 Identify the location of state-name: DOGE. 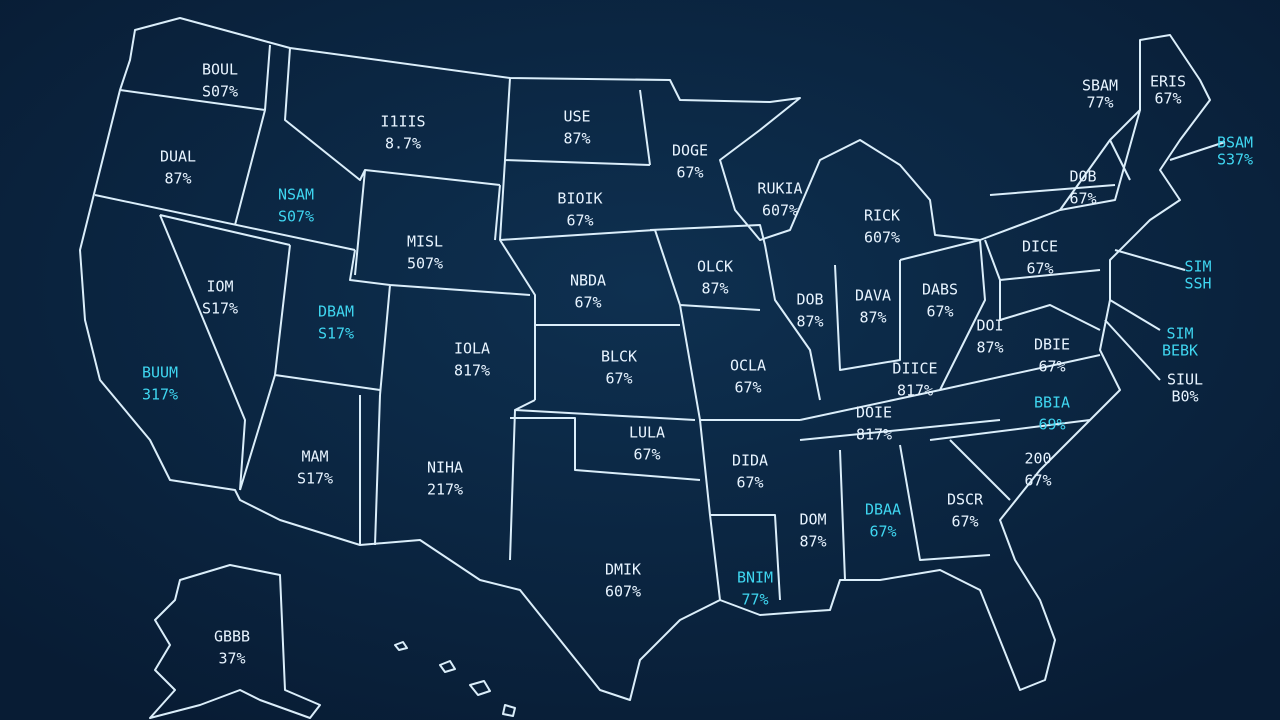
(690, 151).